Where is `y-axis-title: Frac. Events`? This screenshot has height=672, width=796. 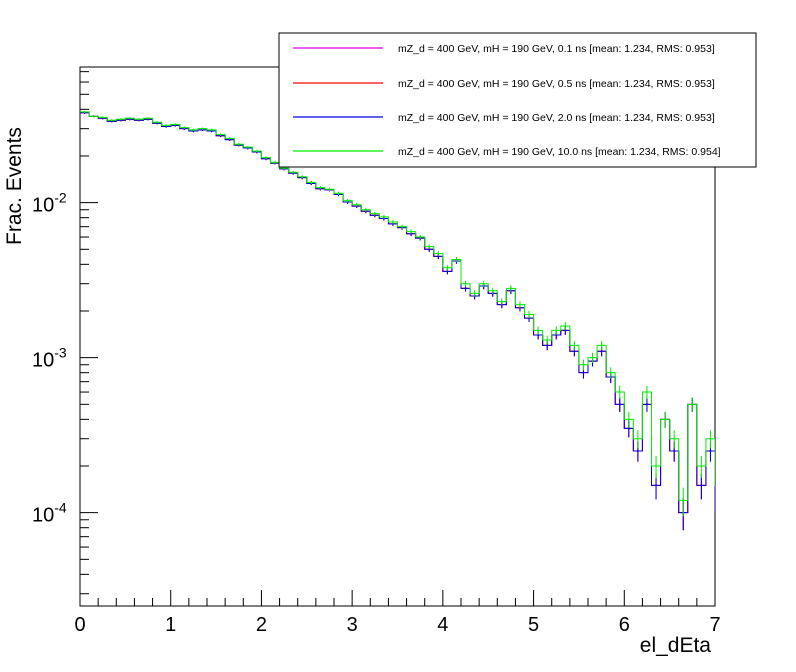
y-axis-title: Frac. Events is located at coordinates (14, 186).